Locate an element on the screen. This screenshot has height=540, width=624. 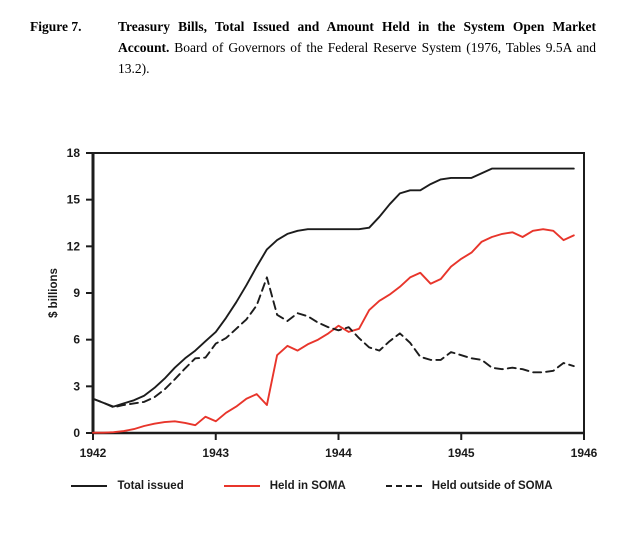
y-tick-label: 0 is located at coordinates (76, 433).